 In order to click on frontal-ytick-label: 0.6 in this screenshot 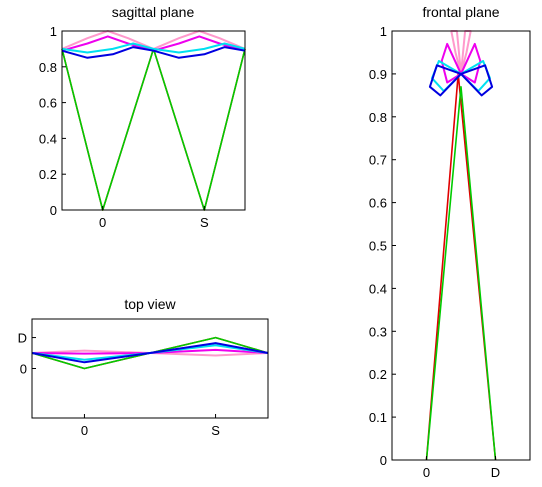, I will do `click(378, 203)`.